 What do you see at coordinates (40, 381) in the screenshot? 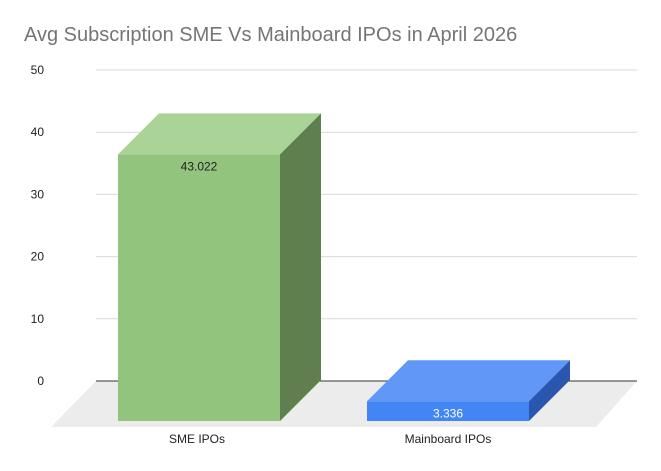
I see `y-tick-label: 0` at bounding box center [40, 381].